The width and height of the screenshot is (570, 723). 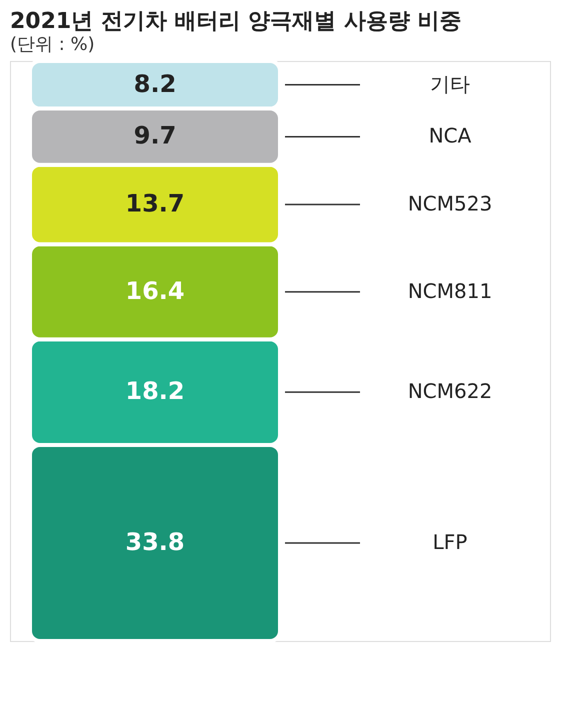 What do you see at coordinates (450, 136) in the screenshot?
I see `text: NCA` at bounding box center [450, 136].